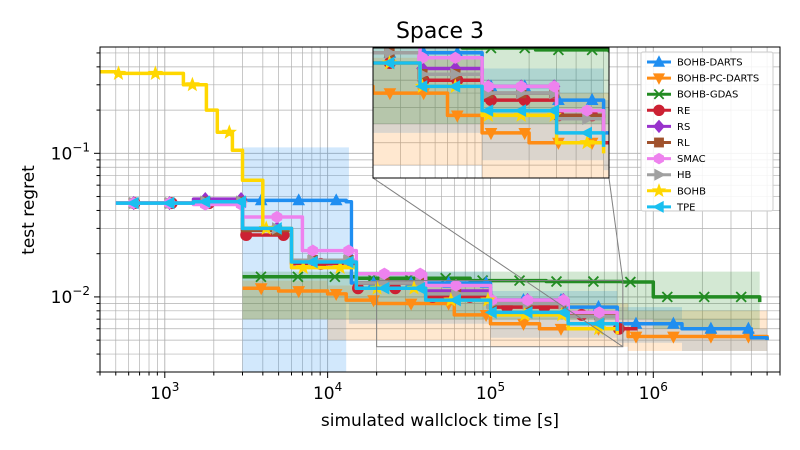  Describe the element at coordinates (684, 175) in the screenshot. I see `legend-label: HB` at that location.